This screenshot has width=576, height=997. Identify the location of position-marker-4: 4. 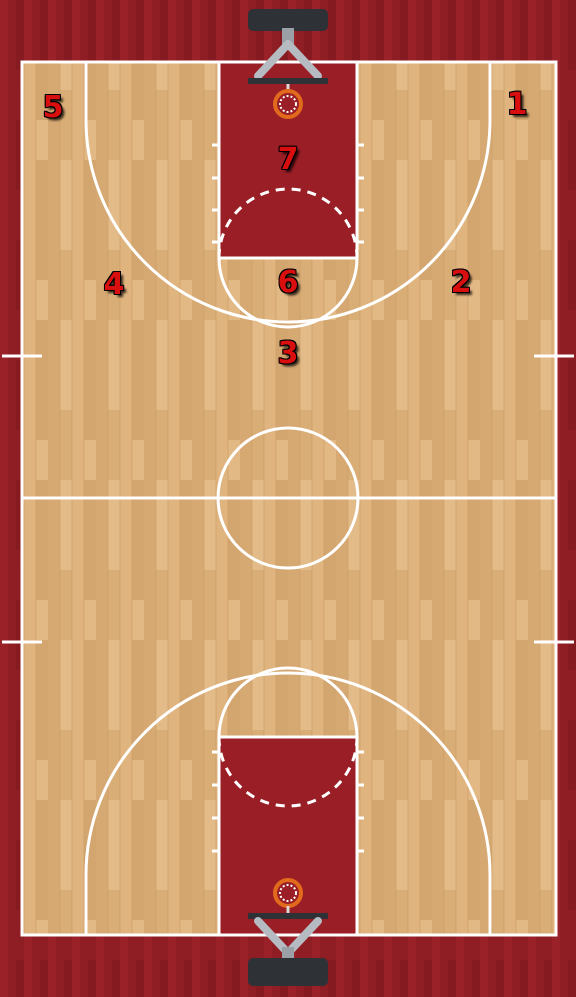
(114, 284).